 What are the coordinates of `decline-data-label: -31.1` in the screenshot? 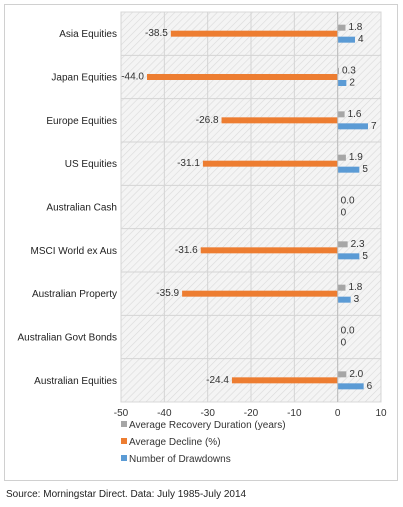 It's located at (188, 163).